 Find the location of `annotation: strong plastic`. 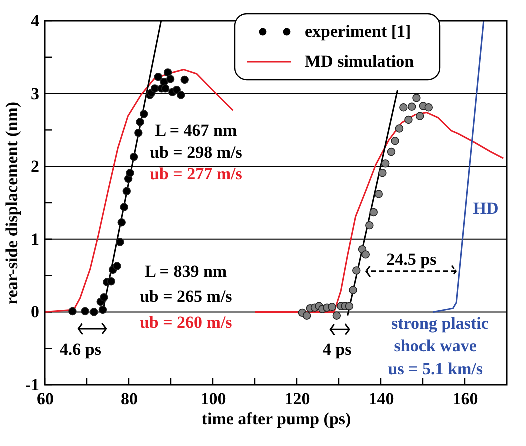

annotation: strong plastic is located at coordinates (440, 323).